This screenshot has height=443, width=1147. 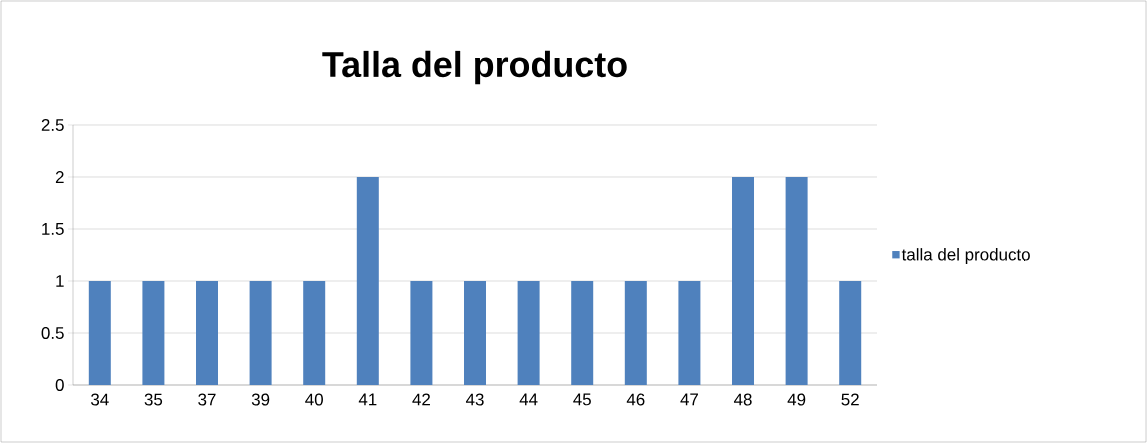 What do you see at coordinates (153, 399) in the screenshot?
I see `x-tick-label: 35` at bounding box center [153, 399].